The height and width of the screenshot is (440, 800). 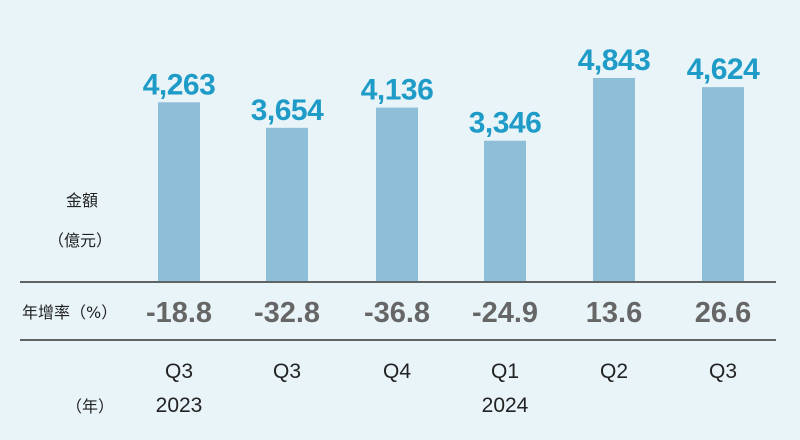 What do you see at coordinates (448, 313) in the screenshot?
I see `growth-labels-group: -18.8 -32.8 -36.8 -24.9 13.6 26.6` at bounding box center [448, 313].